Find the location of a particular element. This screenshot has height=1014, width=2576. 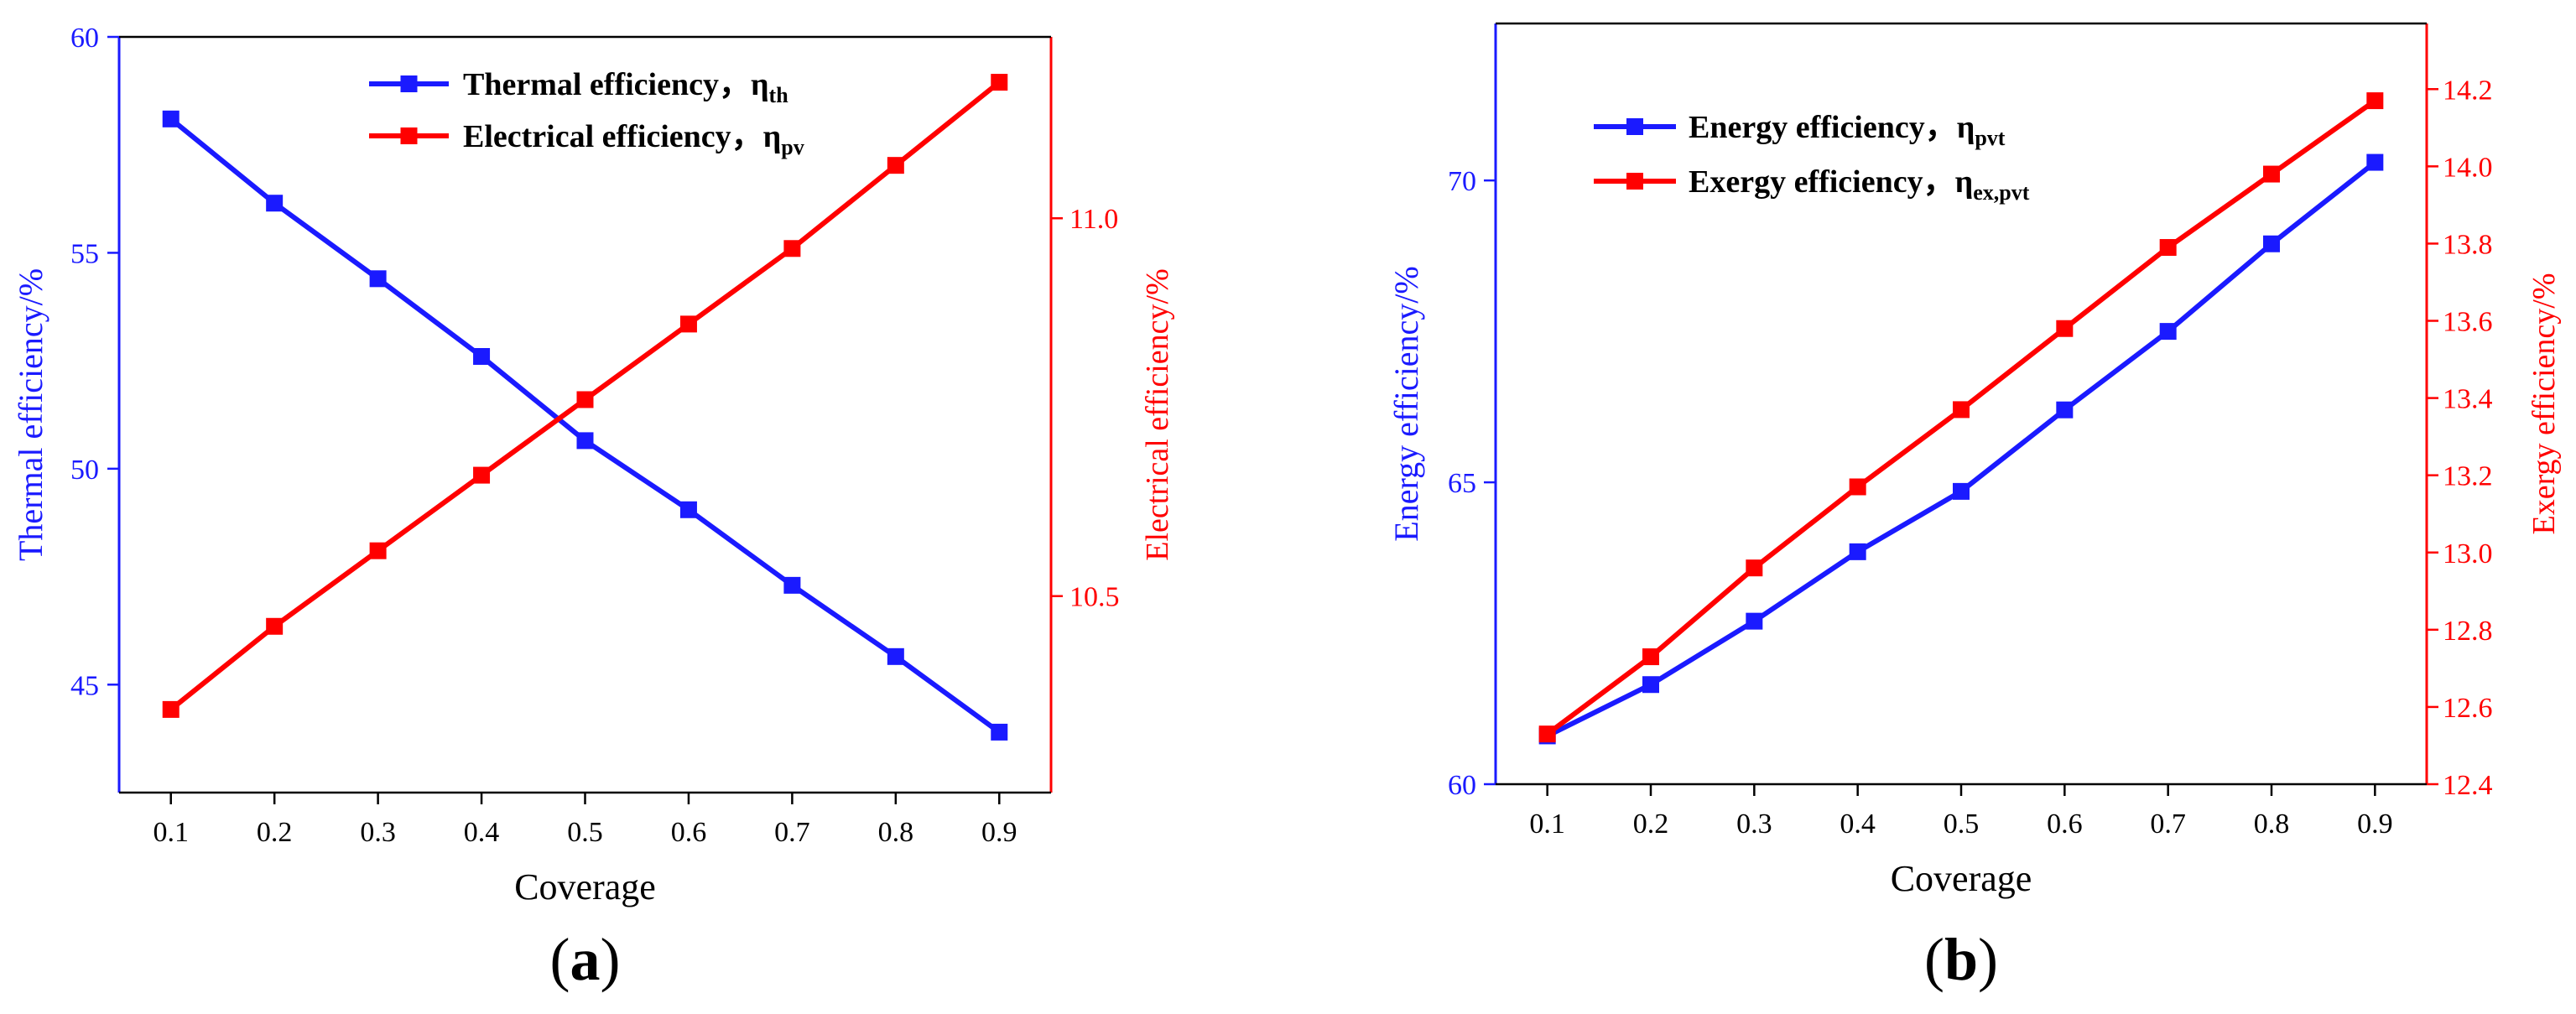

legend-symbol-subscript: th is located at coordinates (779, 95).